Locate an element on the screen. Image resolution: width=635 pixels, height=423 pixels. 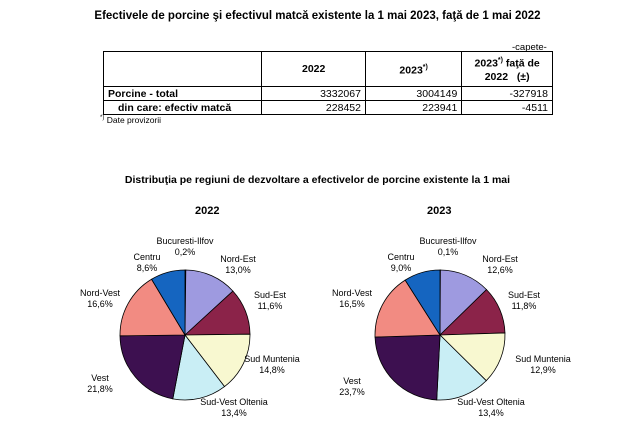
cell-2023: 223941 is located at coordinates (413, 107).